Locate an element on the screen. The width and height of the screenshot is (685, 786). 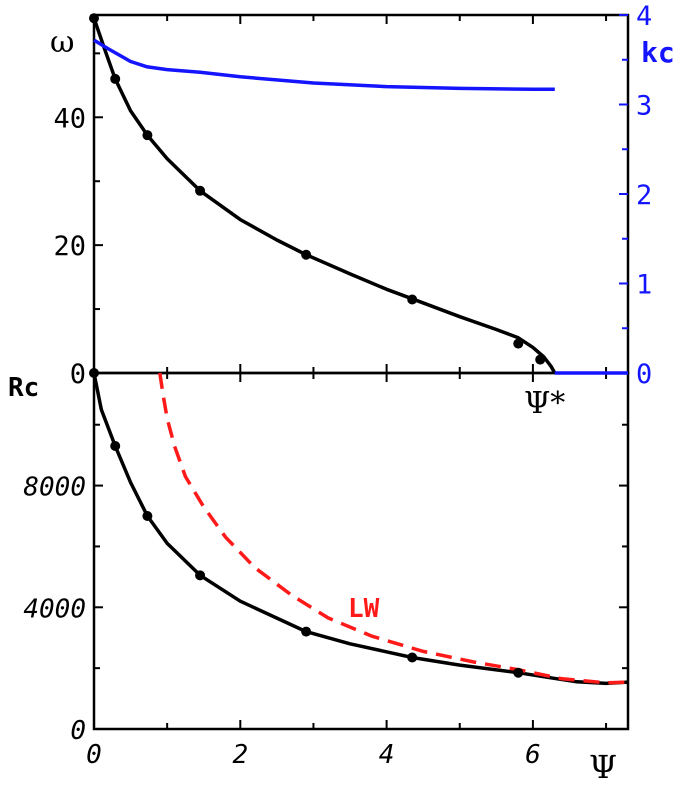
y-tick-label-rc: 4000 is located at coordinates (54, 609).